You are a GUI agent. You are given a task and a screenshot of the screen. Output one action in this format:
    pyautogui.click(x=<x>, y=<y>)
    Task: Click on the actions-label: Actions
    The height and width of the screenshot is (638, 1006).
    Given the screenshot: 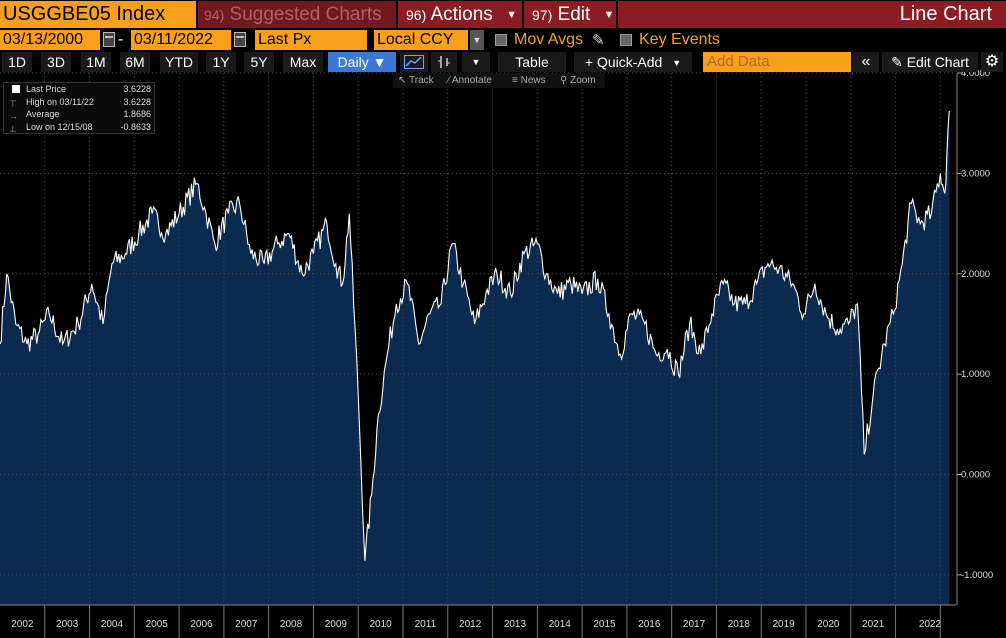 What is the action you would take?
    pyautogui.click(x=461, y=14)
    